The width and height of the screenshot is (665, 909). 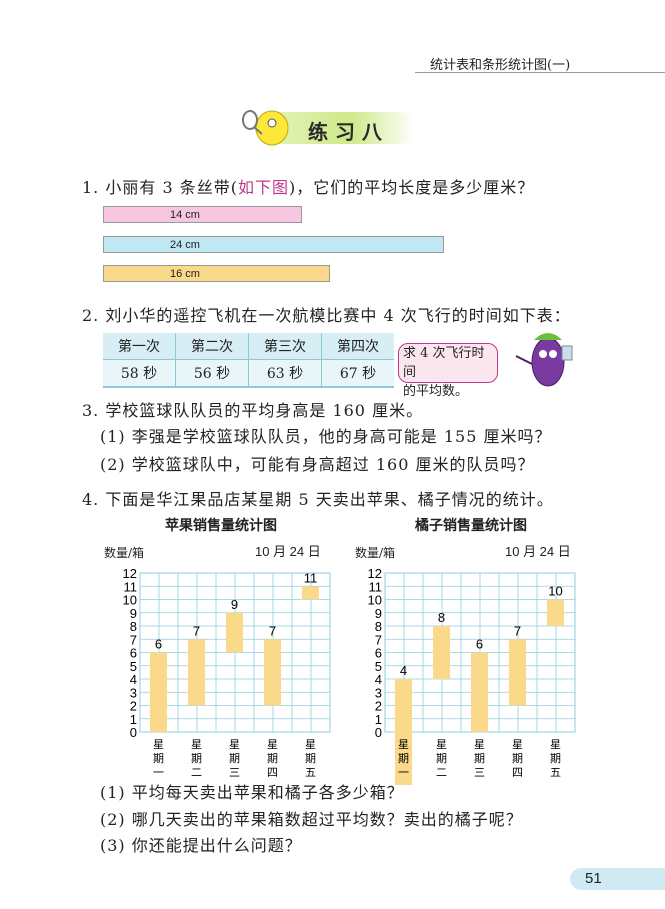 I want to click on y-tick-label: 3, so click(x=378, y=692).